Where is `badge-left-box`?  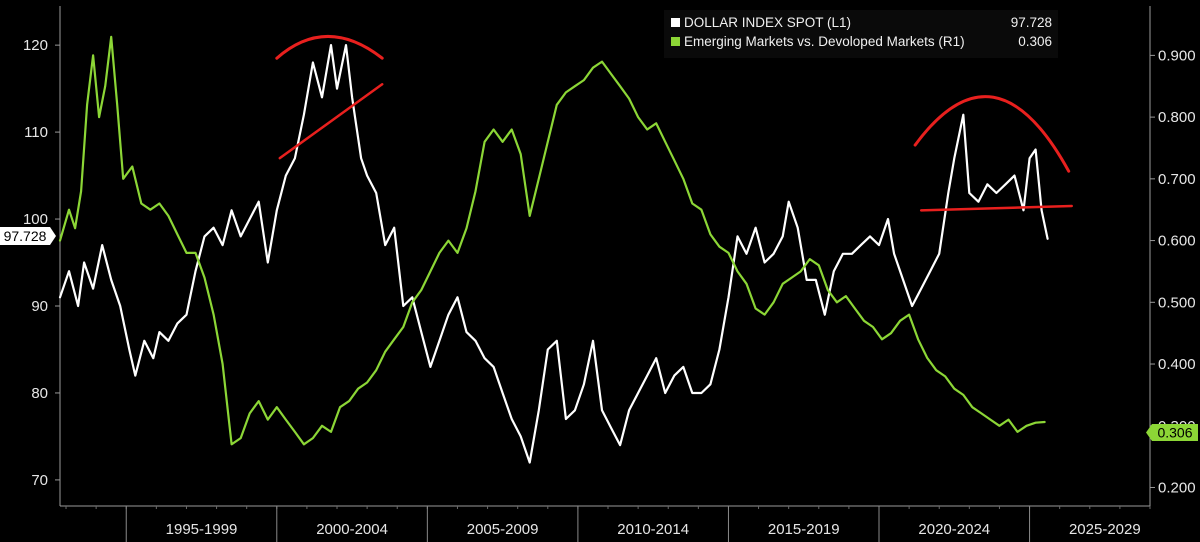 badge-left-box is located at coordinates (25, 236).